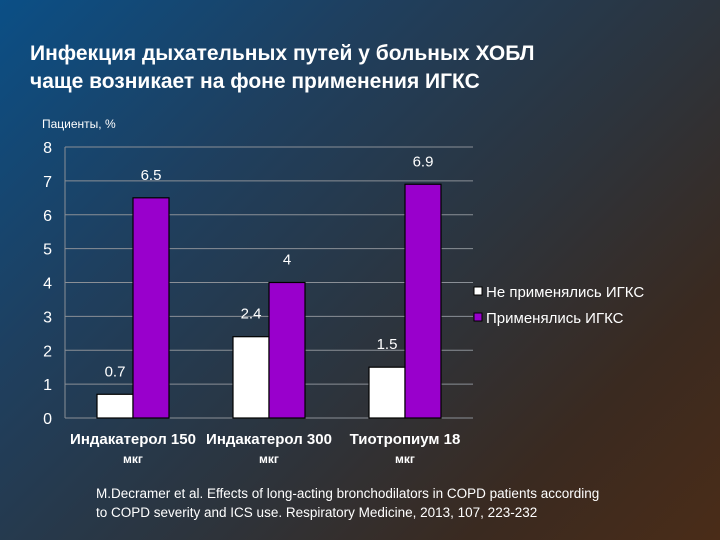  I want to click on x-category-label: Тиотропиум 18, so click(405, 439).